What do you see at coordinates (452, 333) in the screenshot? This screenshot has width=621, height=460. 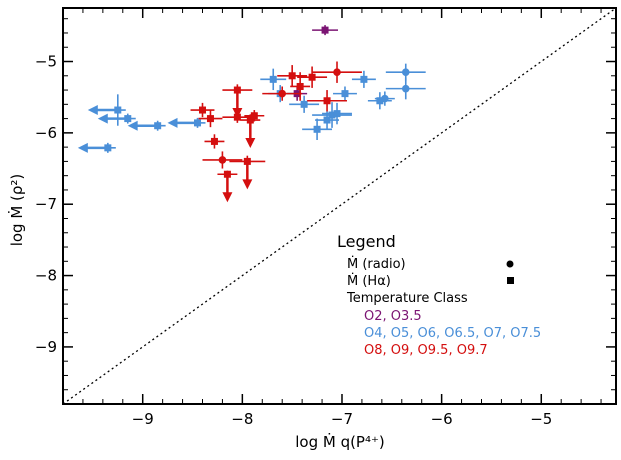 I see `legend-class-blue: O4, O5, O6, O6.5, O7, O7.5` at bounding box center [452, 333].